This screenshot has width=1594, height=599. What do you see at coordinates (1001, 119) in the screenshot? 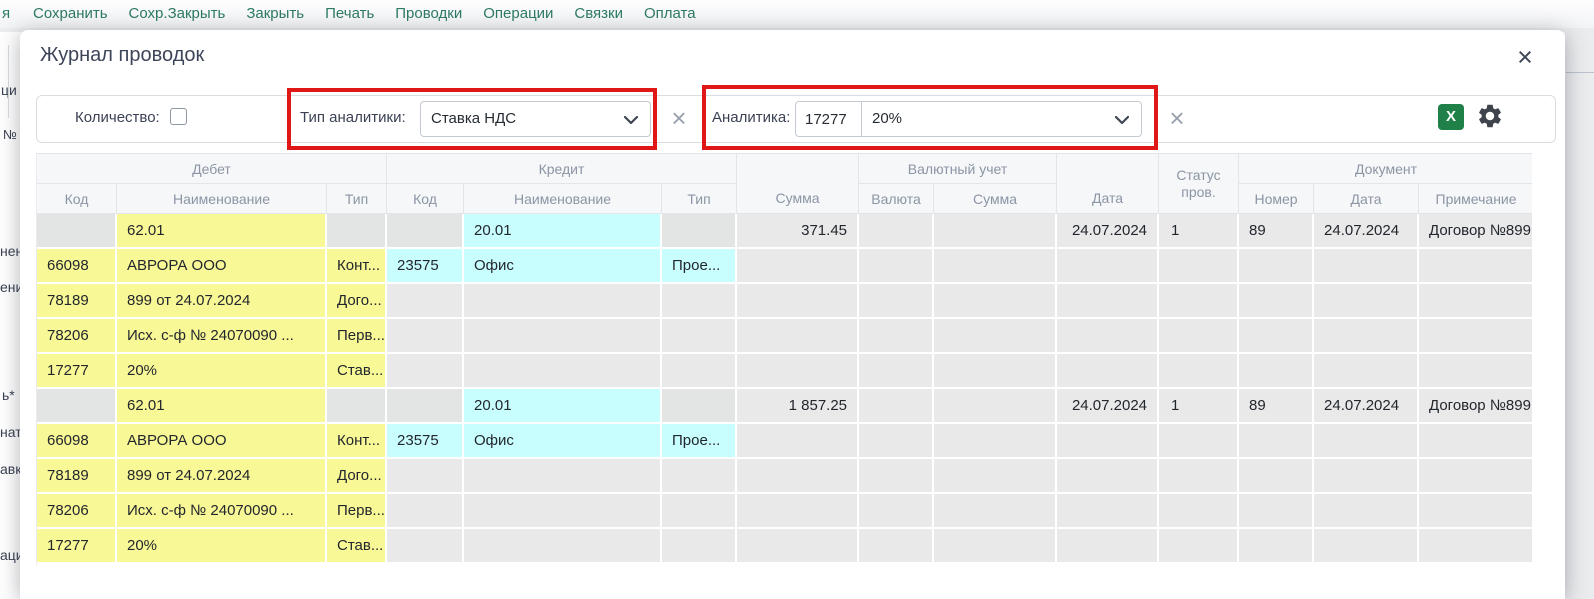
I see `analytics-select: 20%` at bounding box center [1001, 119].